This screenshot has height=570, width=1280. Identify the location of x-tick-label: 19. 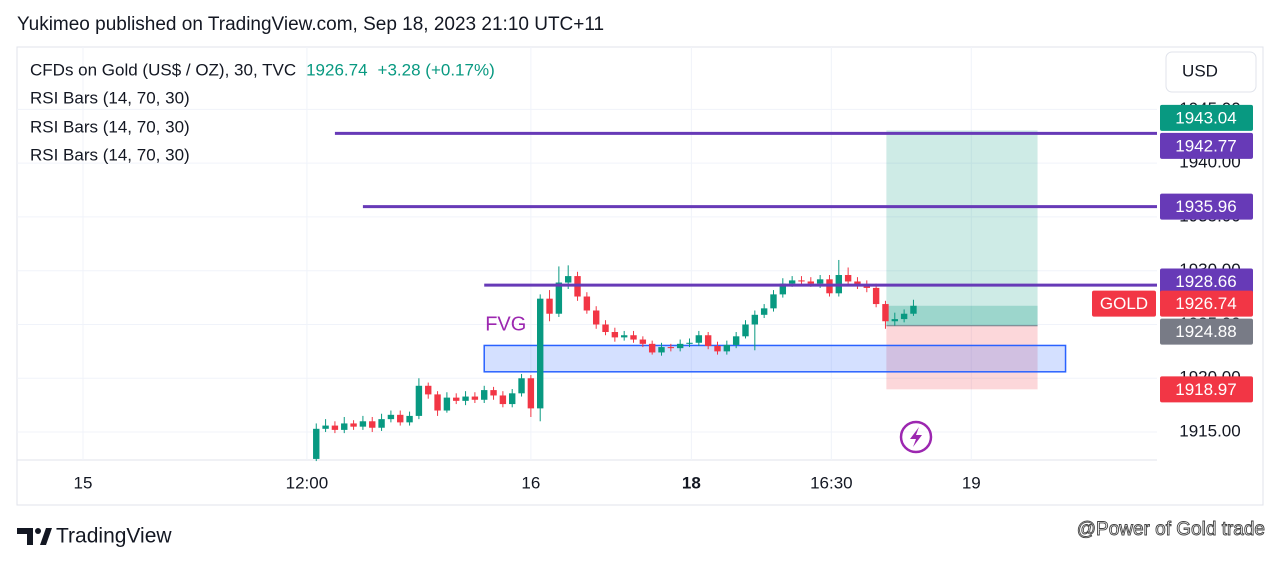
(971, 482).